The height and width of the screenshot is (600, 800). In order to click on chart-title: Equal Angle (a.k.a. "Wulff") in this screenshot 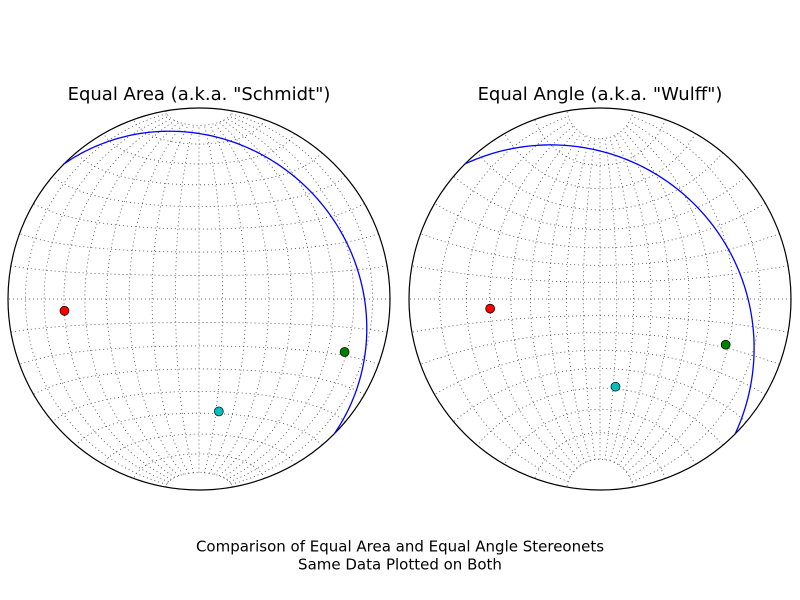, I will do `click(600, 94)`.